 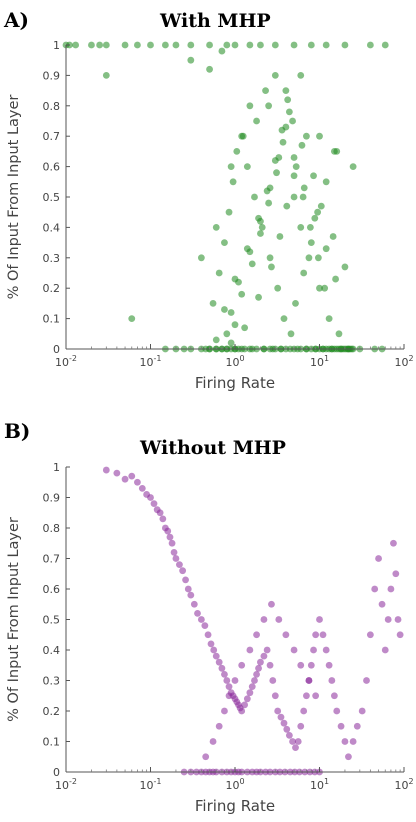 What do you see at coordinates (52, 136) in the screenshot?
I see `y-tick-label: 0.7` at bounding box center [52, 136].